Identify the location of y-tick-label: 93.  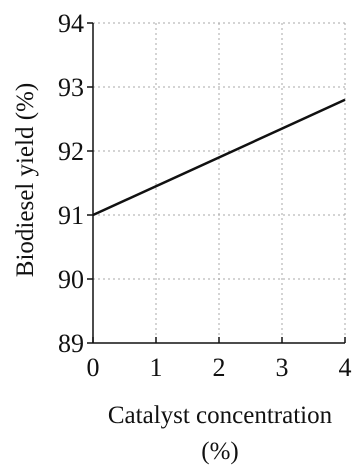
(71, 87).